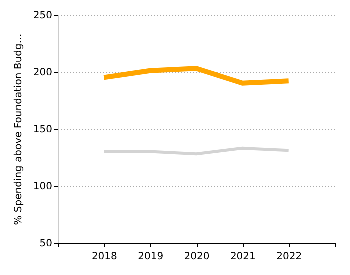 The height and width of the screenshot is (275, 350). Describe the element at coordinates (46, 244) in the screenshot. I see `y-tick-label: 50` at that location.